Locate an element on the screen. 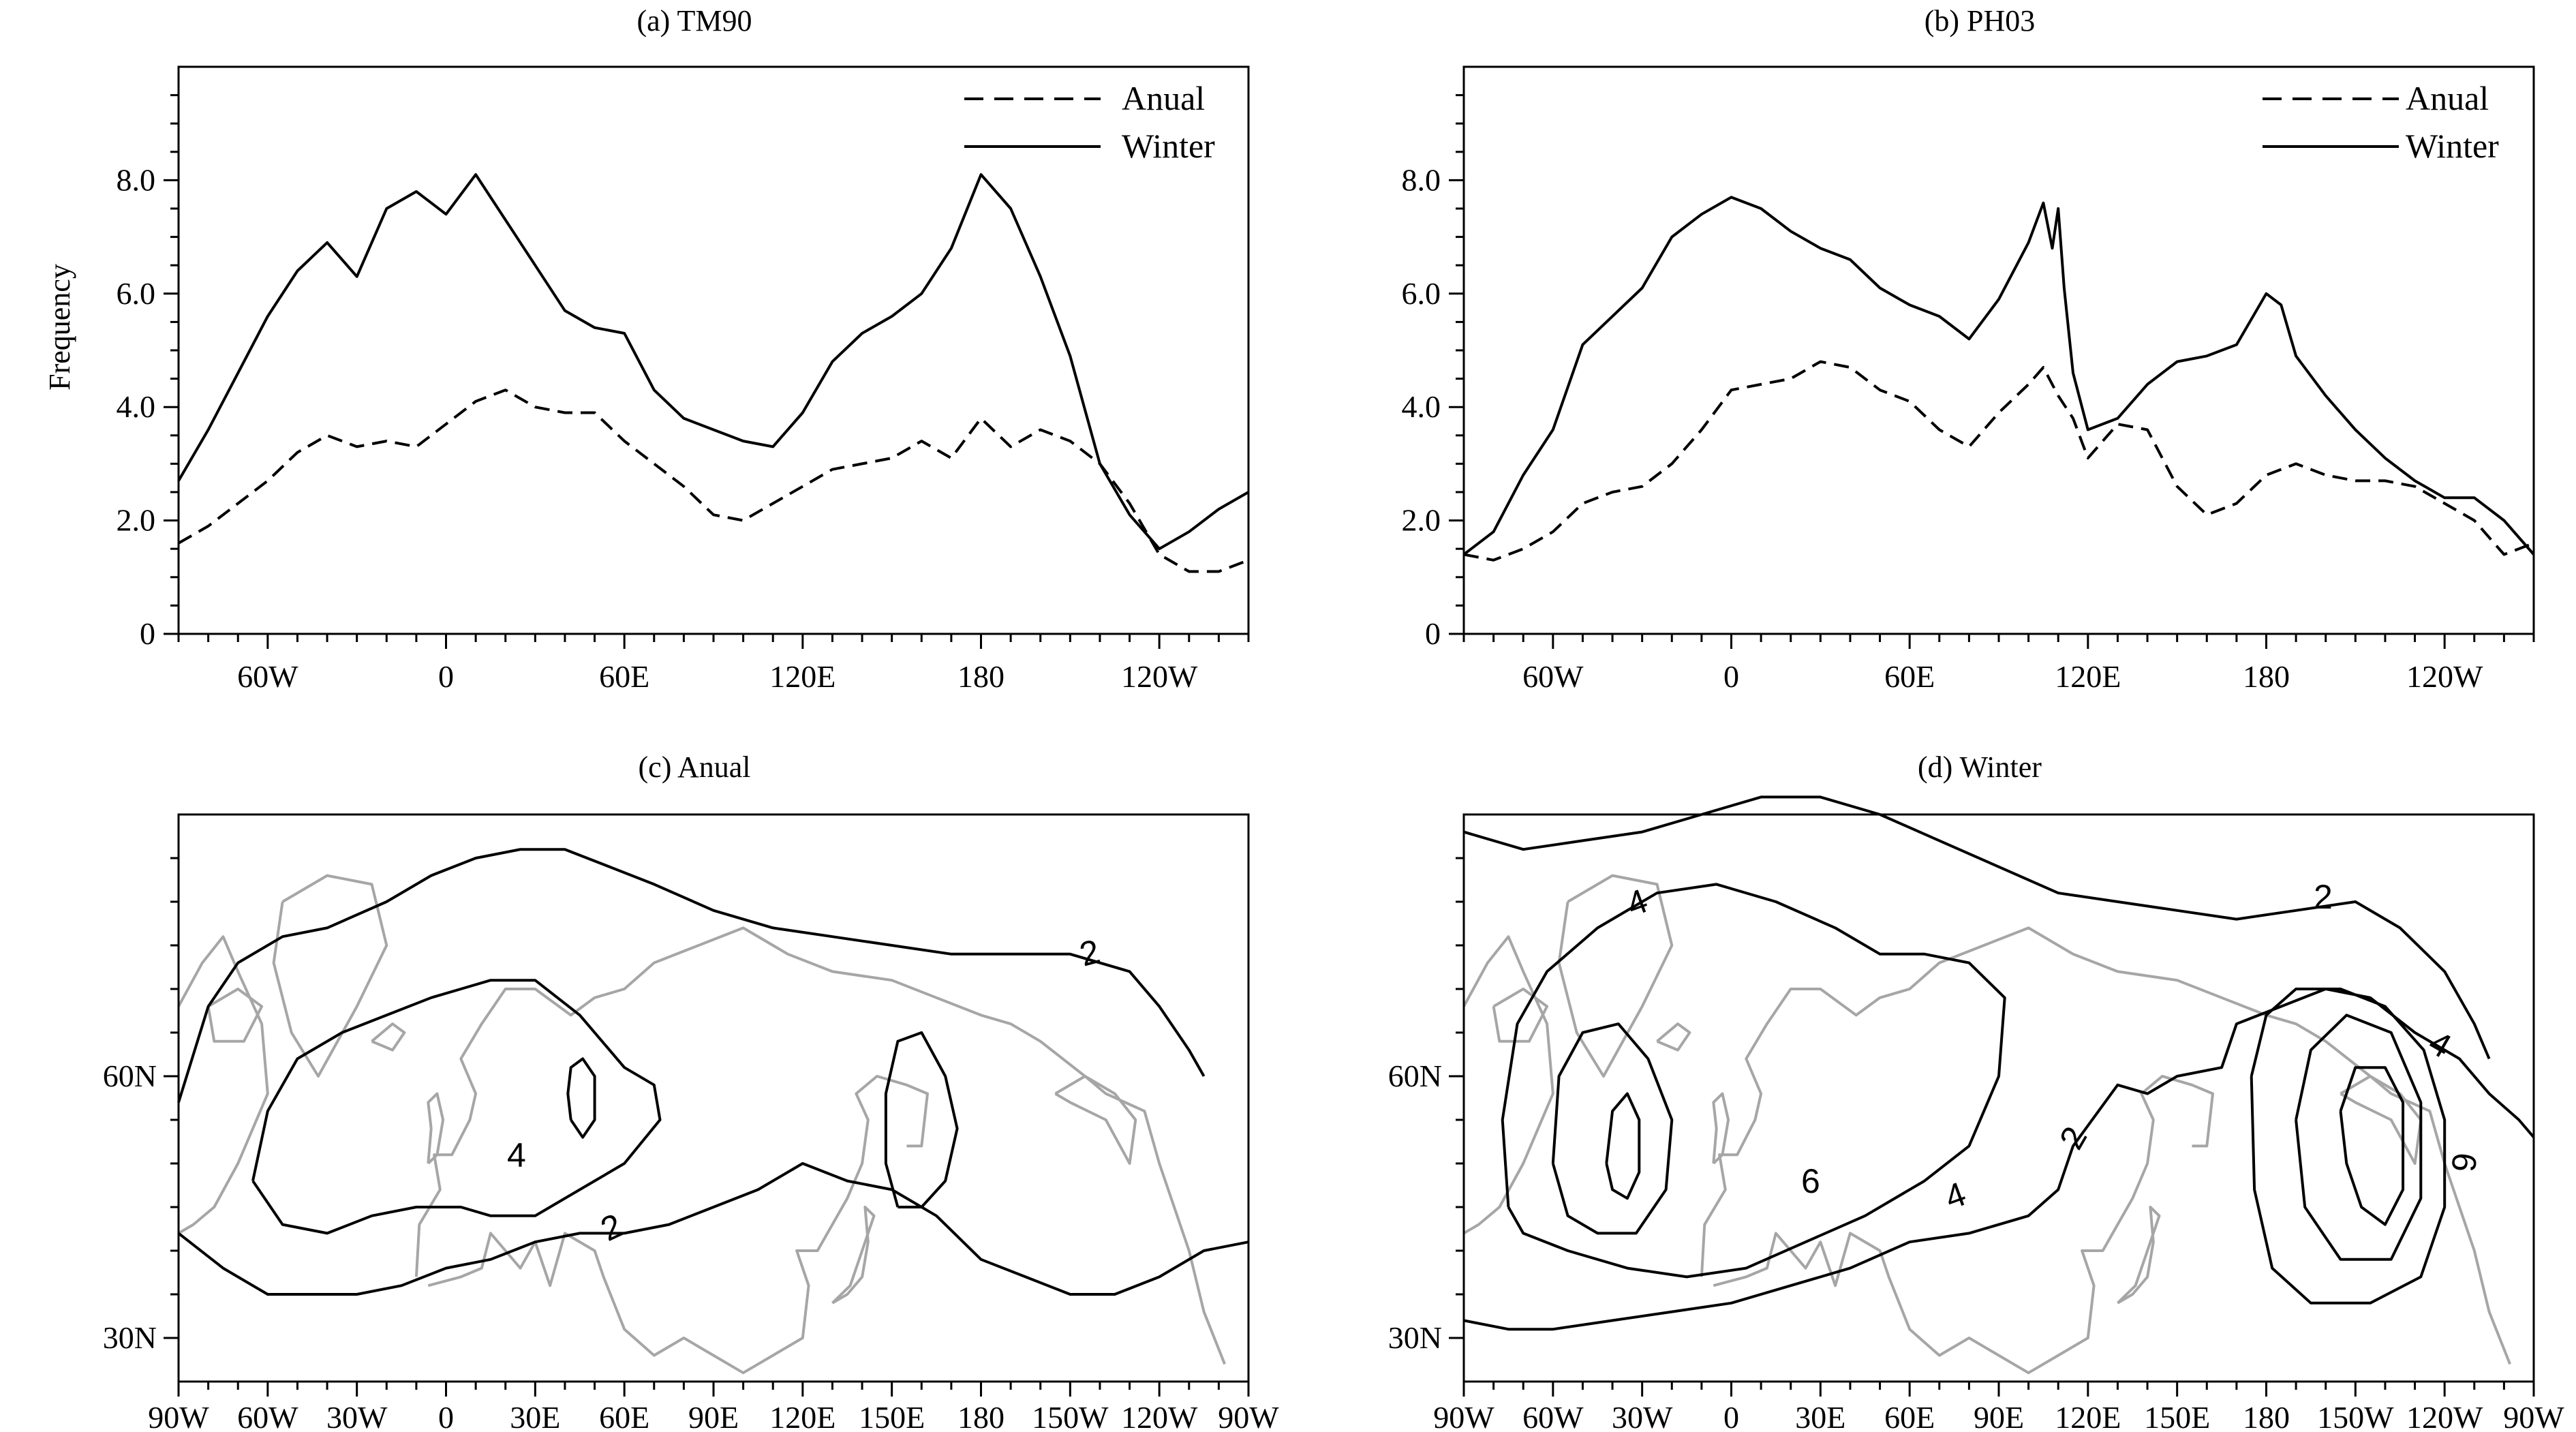  x-tick-label: 150E is located at coordinates (2177, 1416).